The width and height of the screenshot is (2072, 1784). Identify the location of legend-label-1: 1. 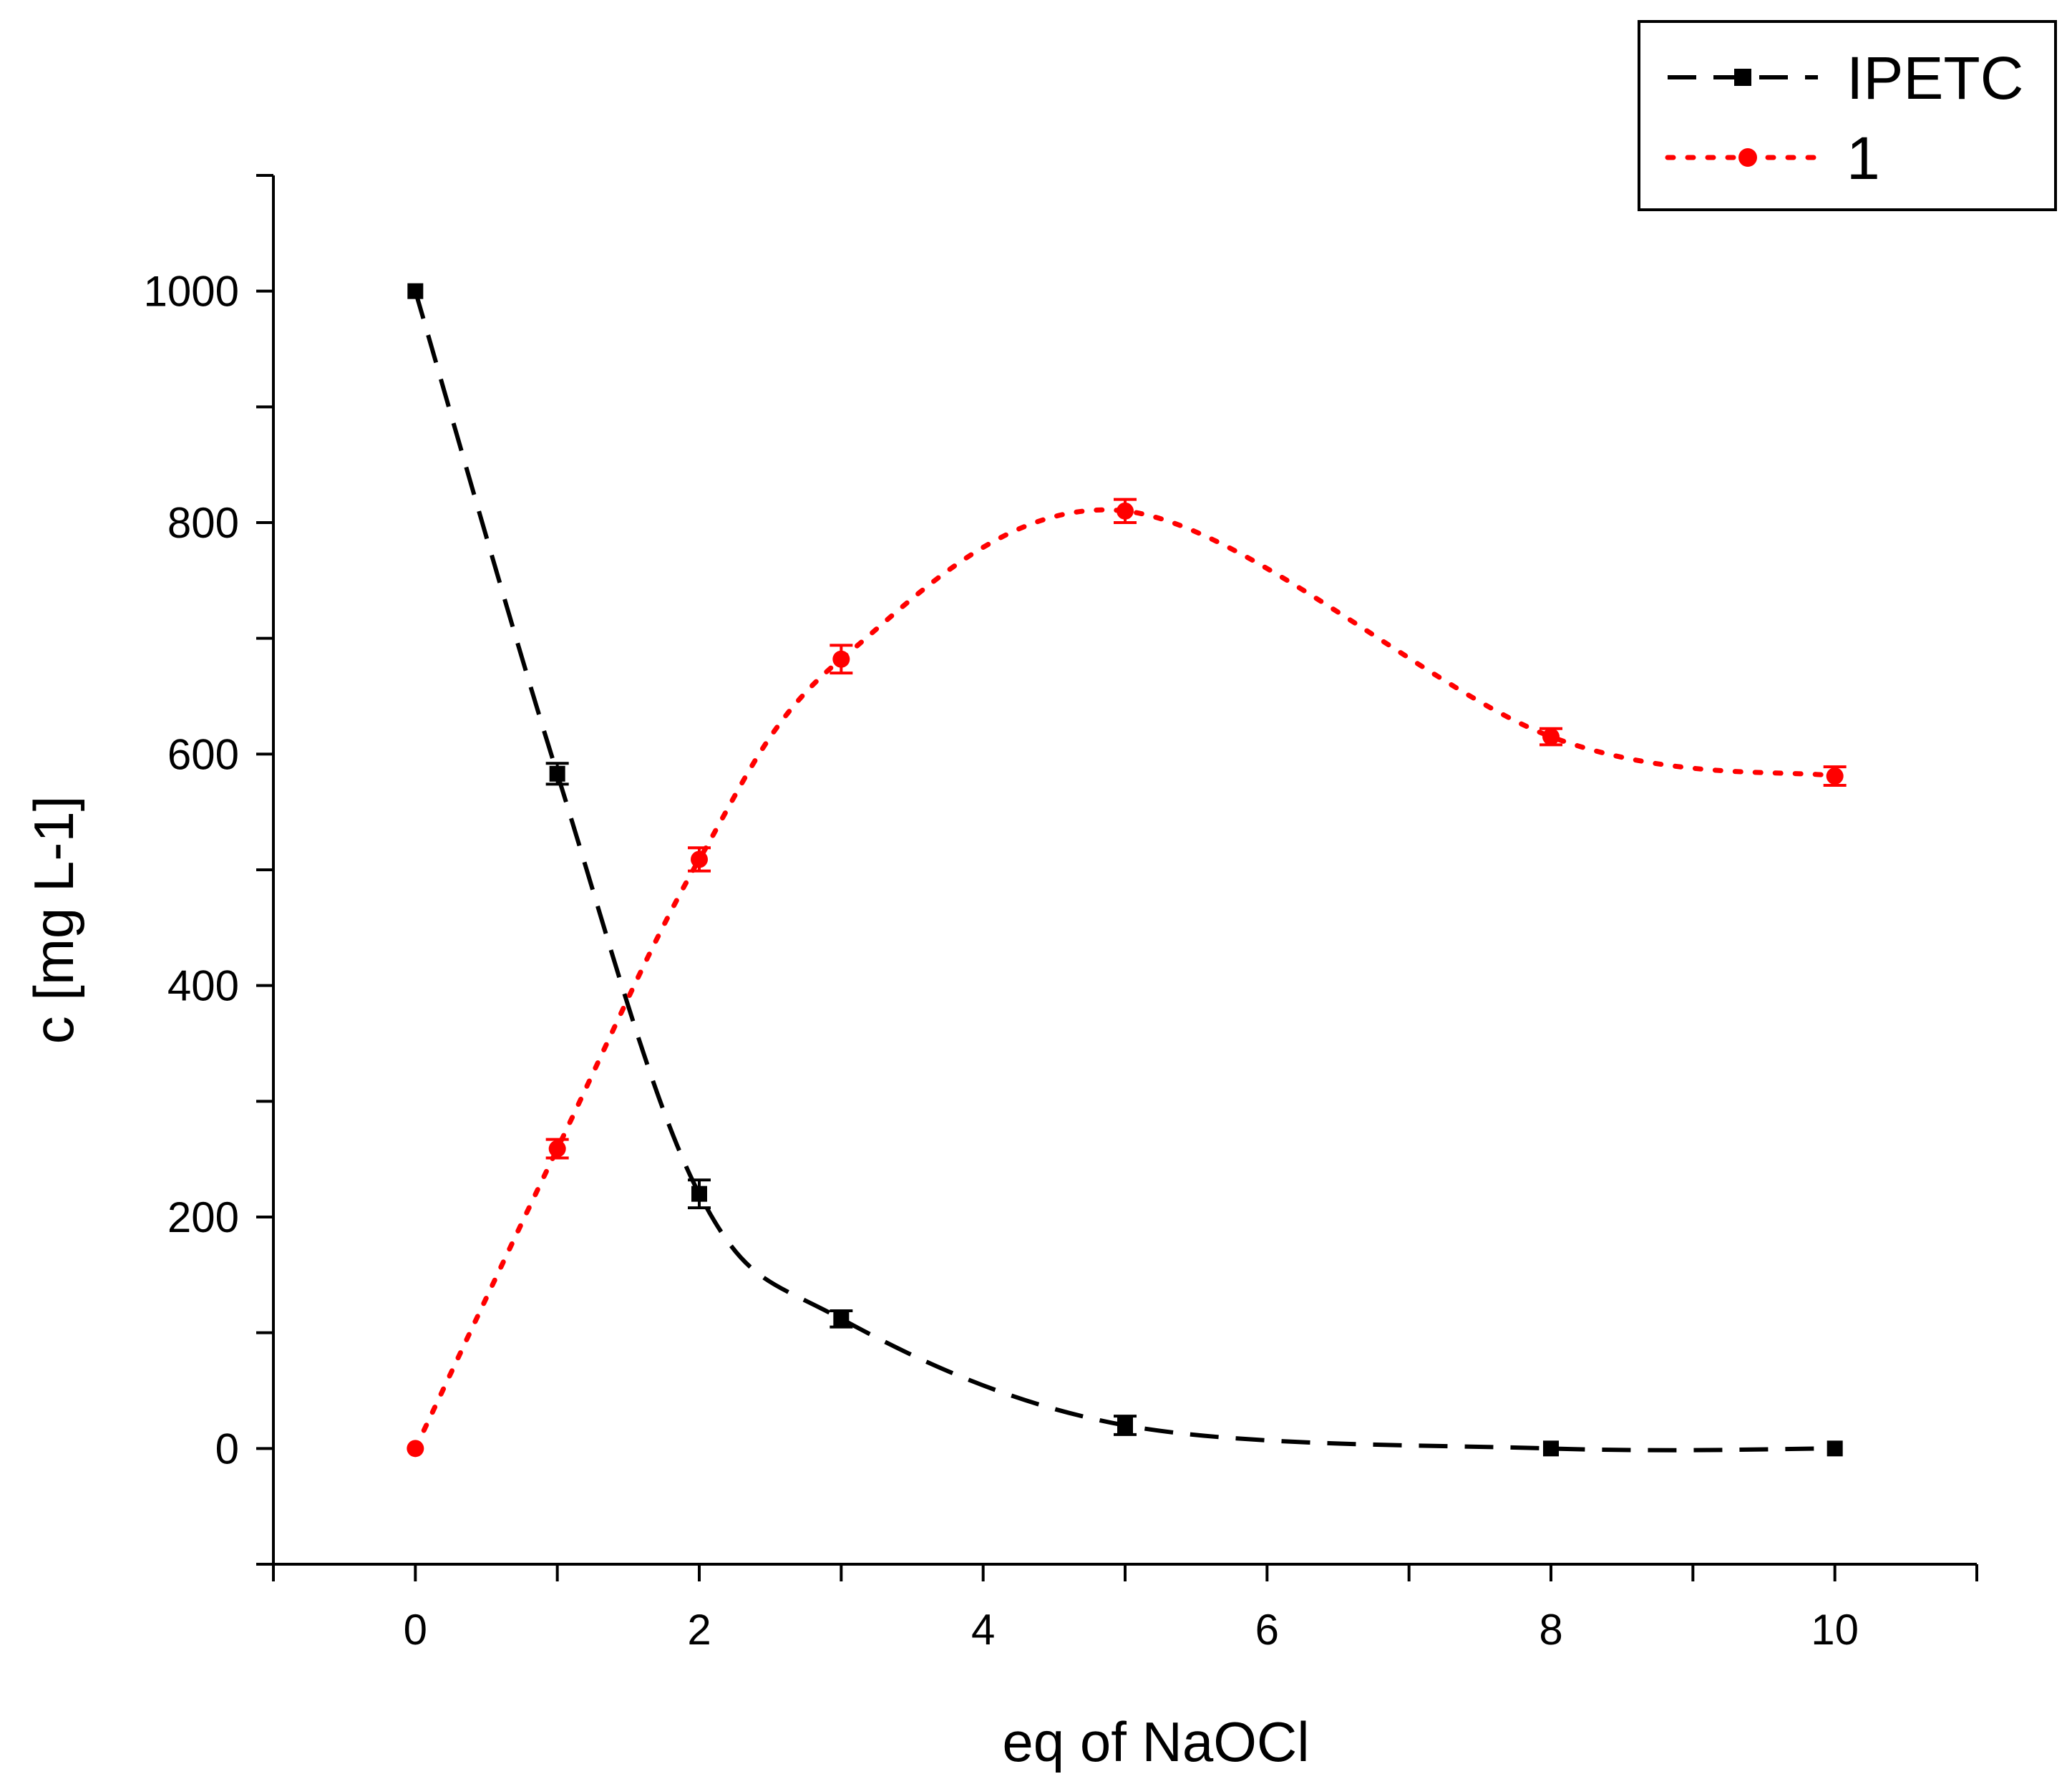
(1863, 158).